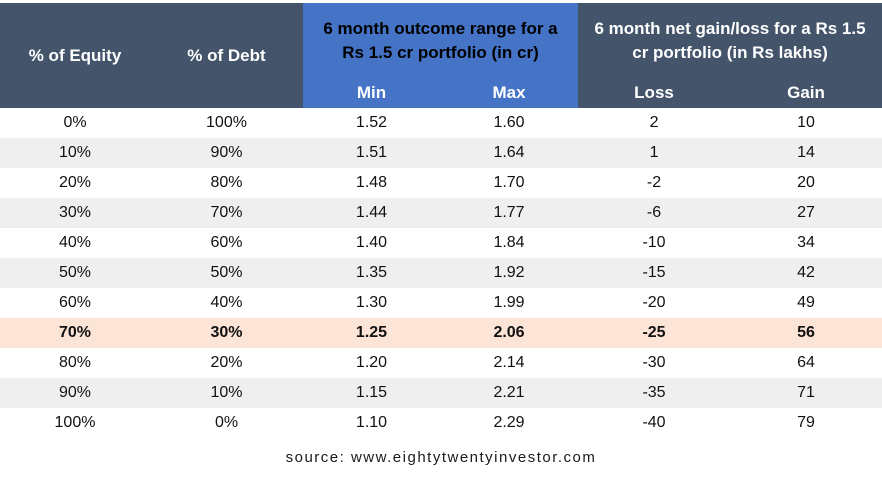 The width and height of the screenshot is (882, 481). Describe the element at coordinates (441, 423) in the screenshot. I see `table-row: 100% 0% 1.10 2.29 -40 79` at that location.